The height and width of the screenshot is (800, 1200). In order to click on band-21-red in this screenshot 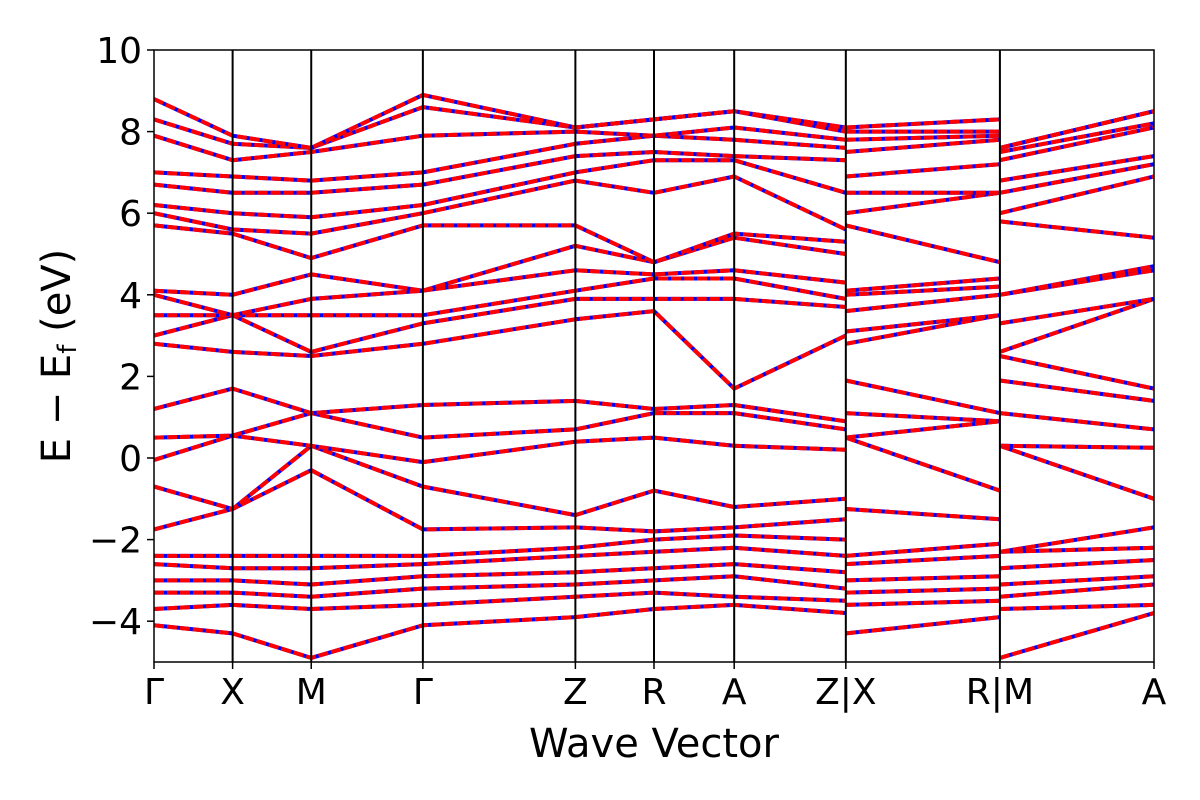, I will do `click(654, 154)`.